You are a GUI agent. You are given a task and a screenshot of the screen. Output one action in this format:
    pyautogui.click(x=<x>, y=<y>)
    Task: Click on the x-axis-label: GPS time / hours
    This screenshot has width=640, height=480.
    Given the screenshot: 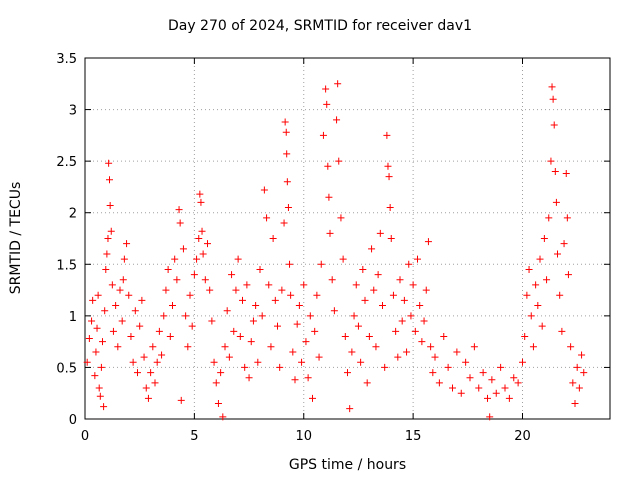 What is the action you would take?
    pyautogui.click(x=347, y=465)
    